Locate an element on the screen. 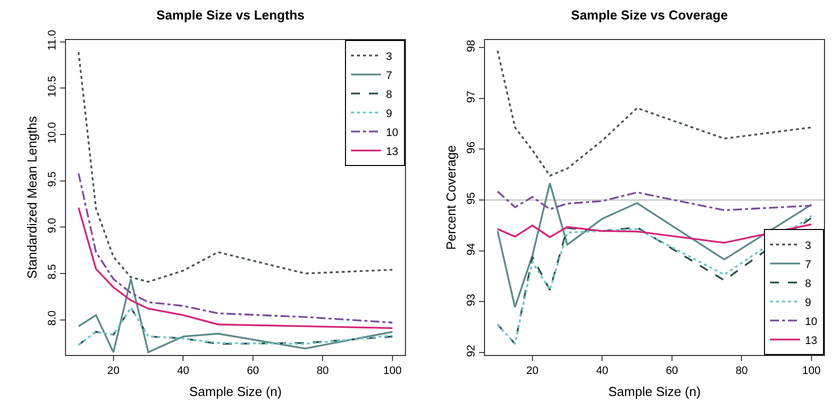 The image size is (838, 415). y-tick-label: 98 is located at coordinates (472, 46).